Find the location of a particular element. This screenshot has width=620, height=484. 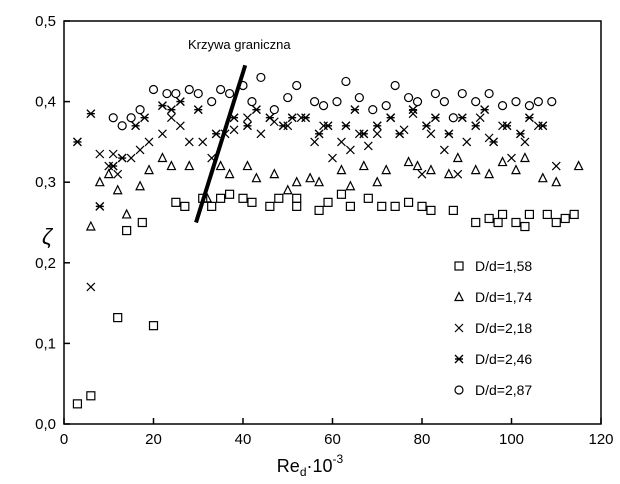

y-tick-label: 0,1 is located at coordinates (45, 343).